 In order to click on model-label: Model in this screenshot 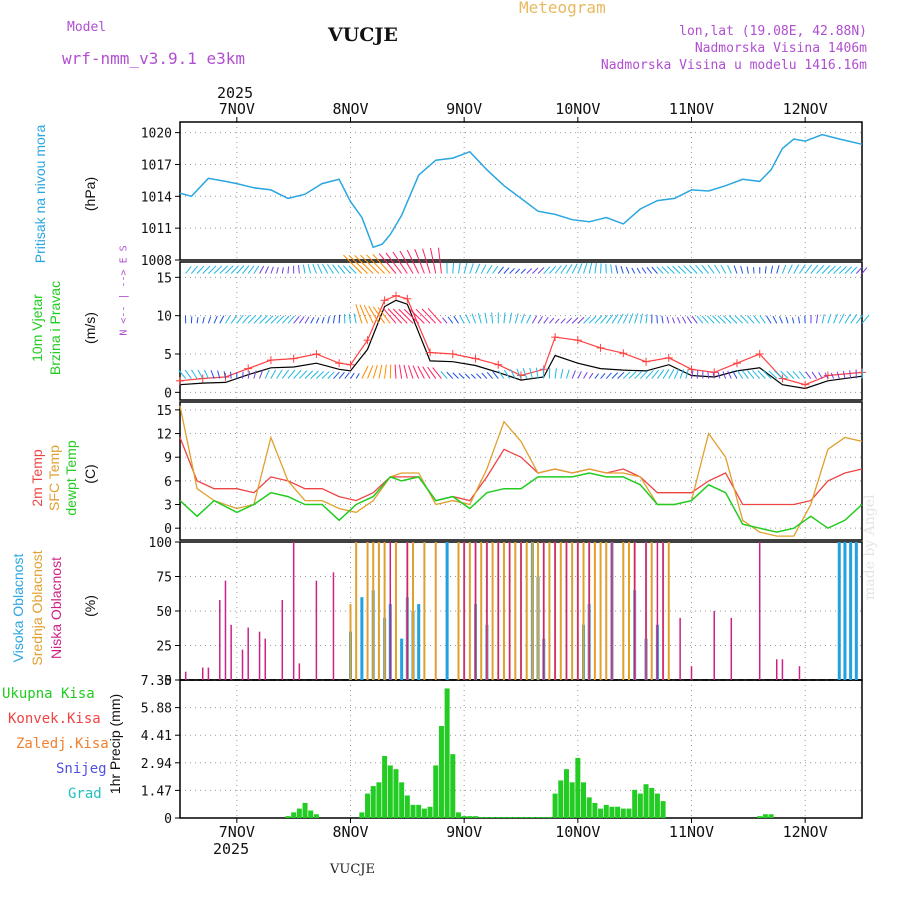, I will do `click(87, 27)`.